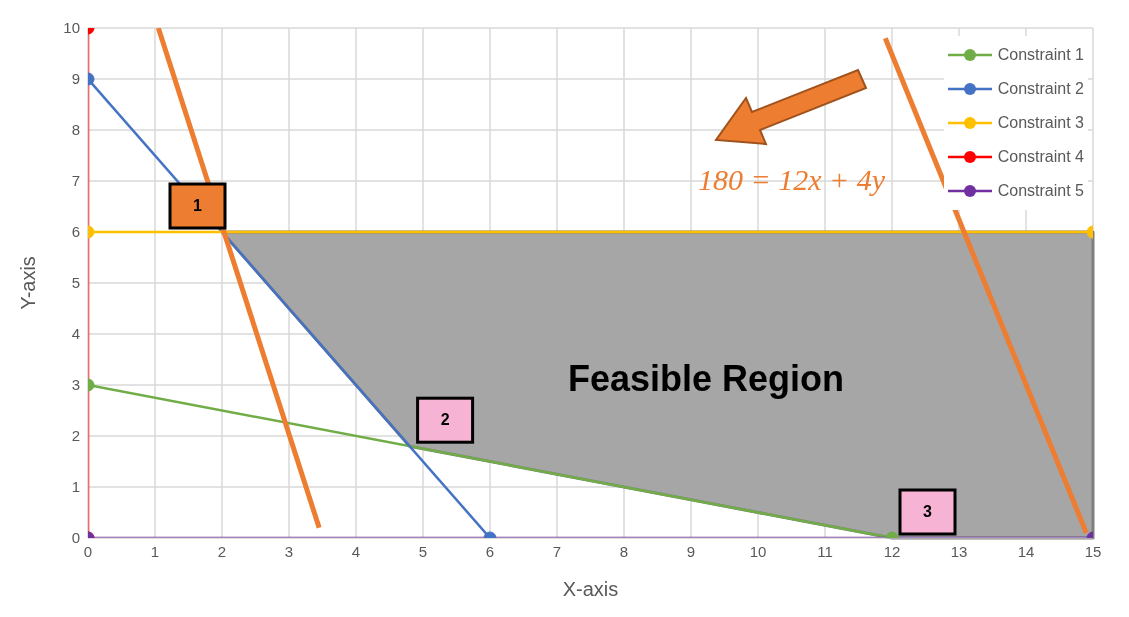 The image size is (1129, 617). I want to click on annotation: 1, so click(198, 206).